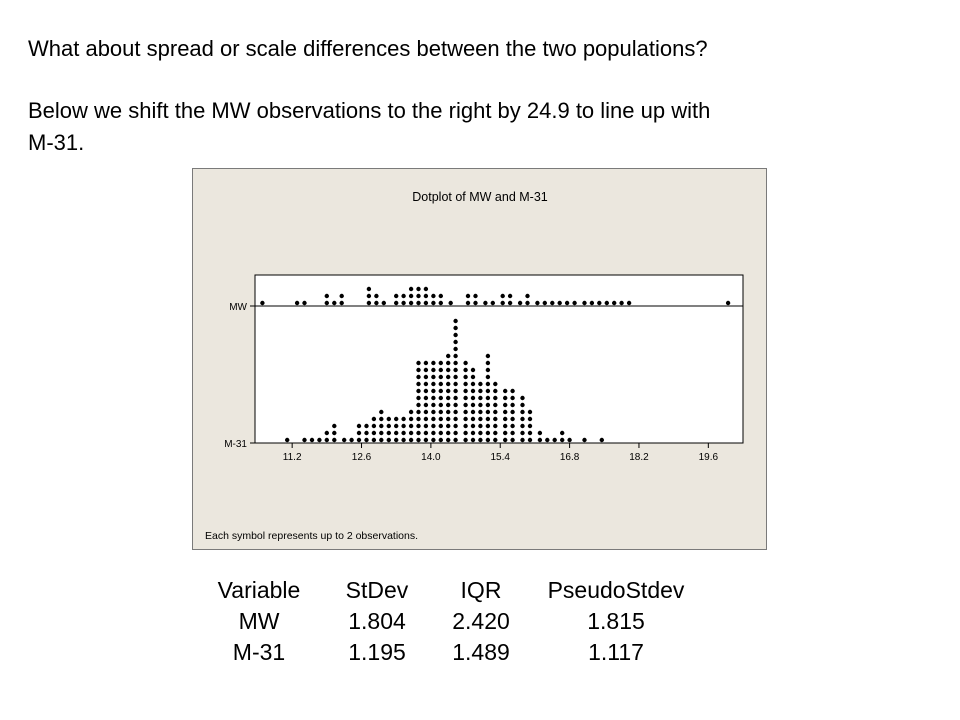 Image resolution: width=960 pixels, height=720 pixels. What do you see at coordinates (377, 590) in the screenshot?
I see `header-stdev: StDev` at bounding box center [377, 590].